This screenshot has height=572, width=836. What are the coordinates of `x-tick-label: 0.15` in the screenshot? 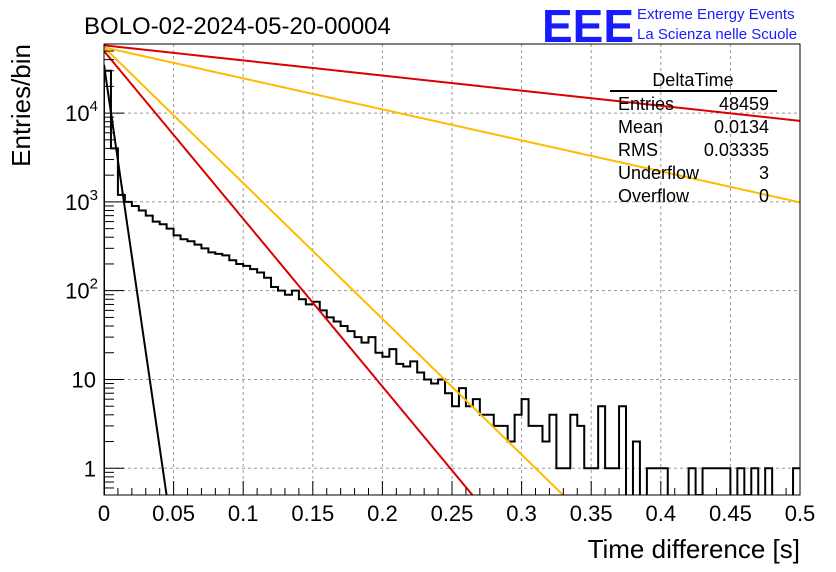 It's located at (312, 513).